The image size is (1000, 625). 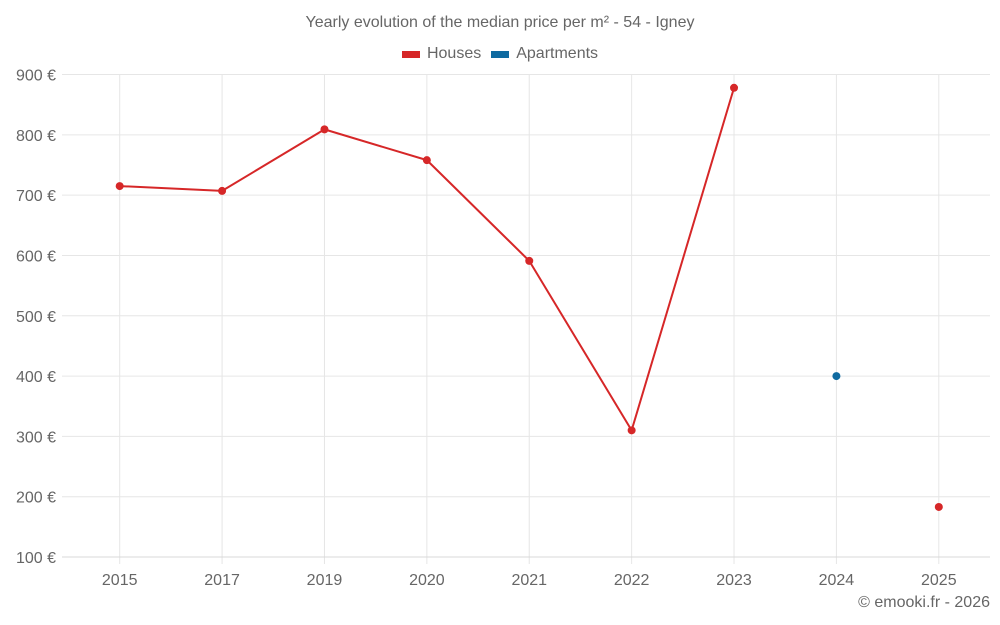 I want to click on x-tick-label: 2020, so click(x=427, y=580).